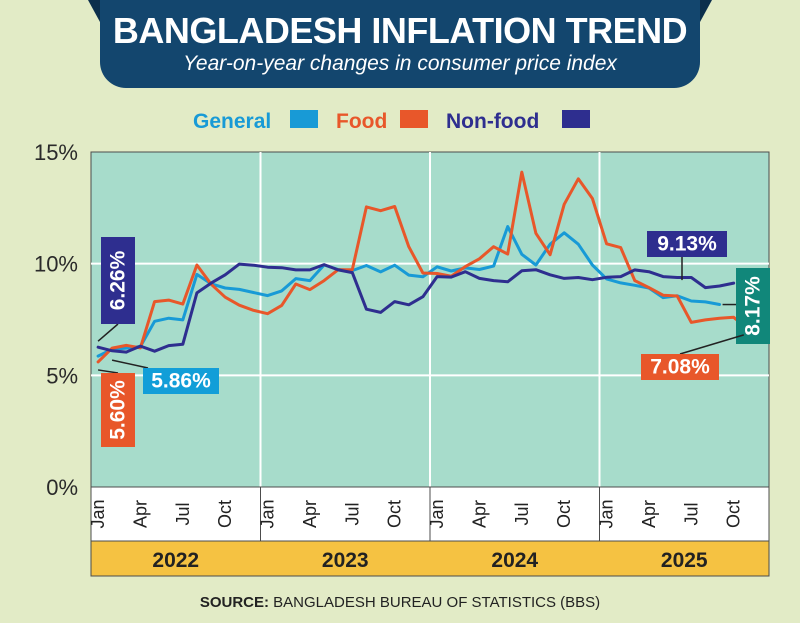 The width and height of the screenshot is (800, 623). I want to click on source-text: BANGLADESH BUREAU OF STATISTICS (BBS), so click(437, 602).